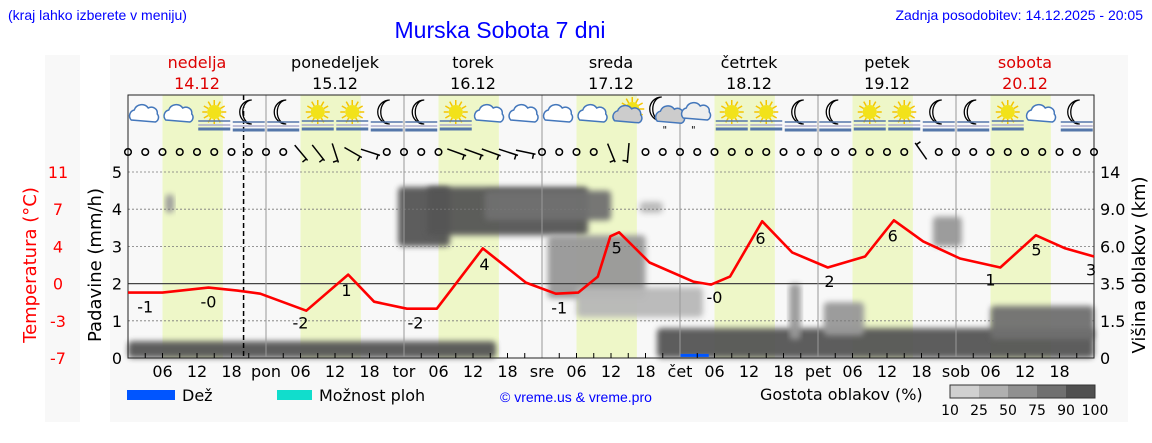  What do you see at coordinates (1091, 270) in the screenshot?
I see `temperature-label: 3` at bounding box center [1091, 270].